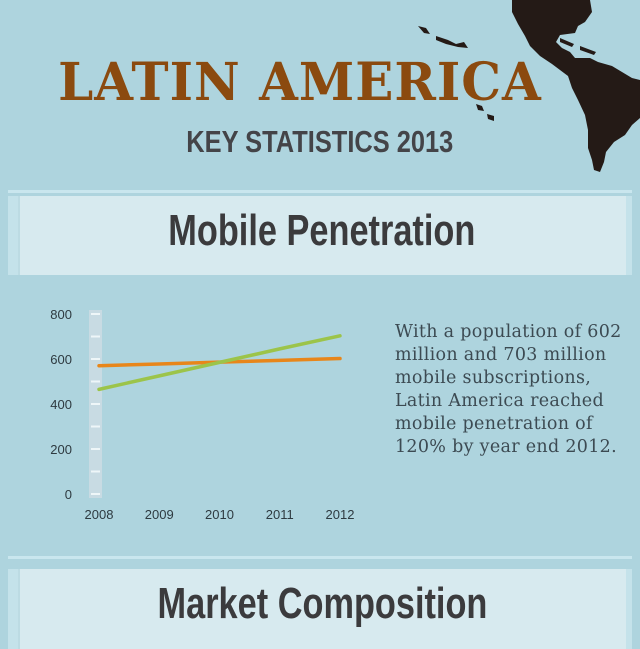  I want to click on y-tick-label: 0, so click(68, 494).